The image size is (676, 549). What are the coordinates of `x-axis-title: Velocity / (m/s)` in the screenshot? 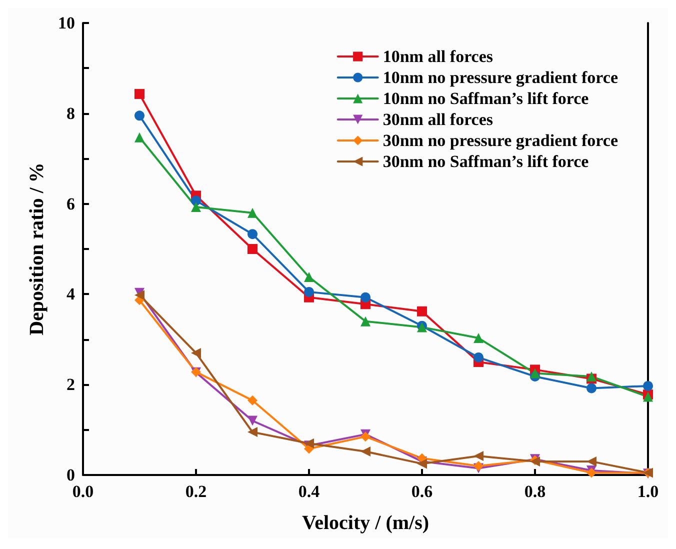 It's located at (366, 523).